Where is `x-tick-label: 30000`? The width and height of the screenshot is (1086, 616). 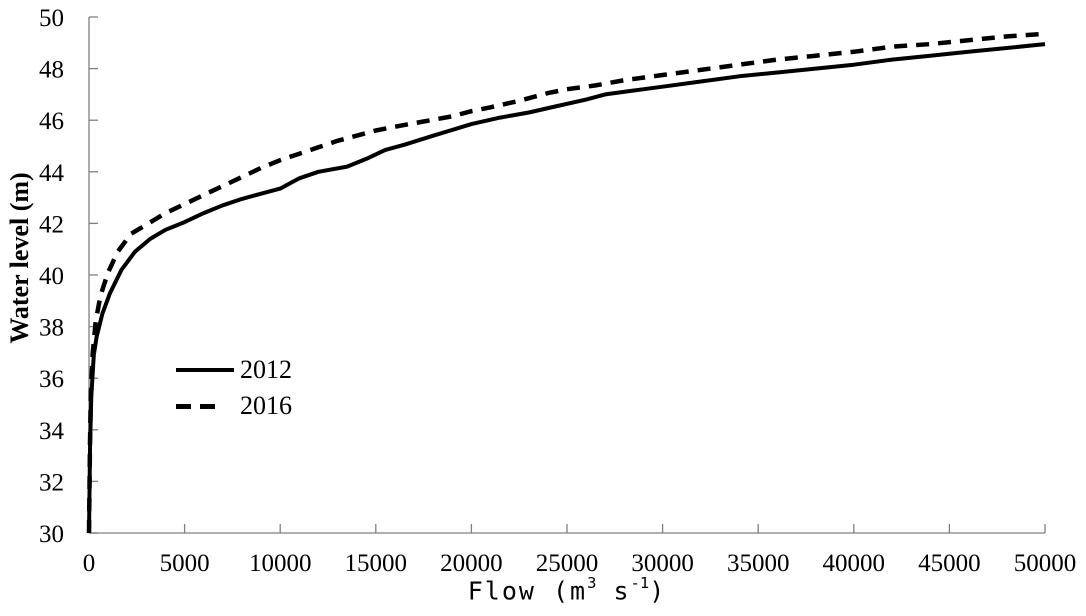
x-tick-label: 30000 is located at coordinates (662, 563).